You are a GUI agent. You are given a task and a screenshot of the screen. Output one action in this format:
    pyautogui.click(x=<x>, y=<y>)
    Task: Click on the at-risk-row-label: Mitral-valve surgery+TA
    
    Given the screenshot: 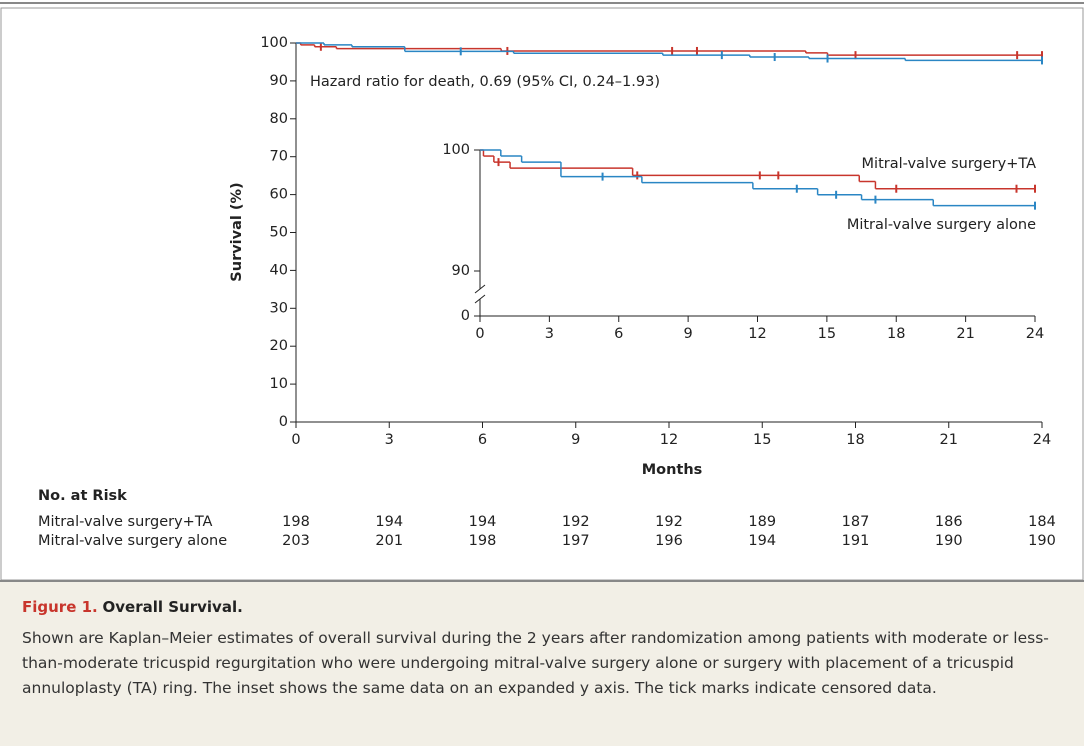 What is the action you would take?
    pyautogui.click(x=125, y=522)
    